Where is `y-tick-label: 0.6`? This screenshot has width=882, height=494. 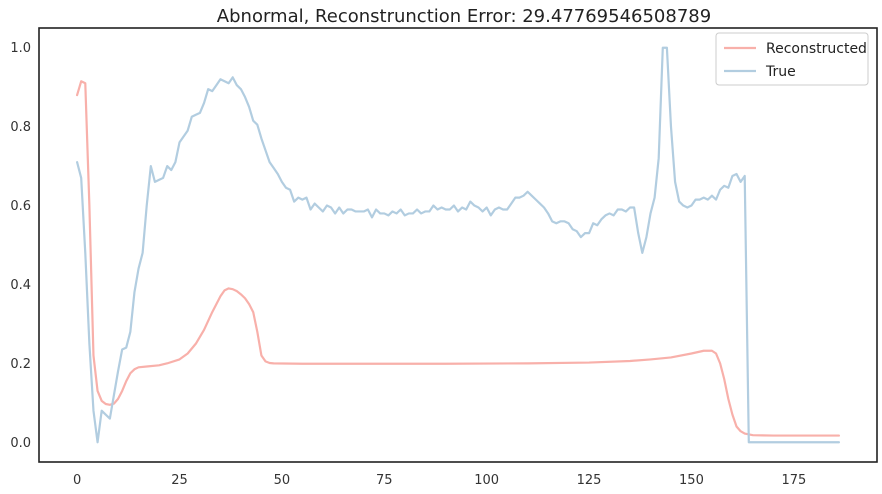 y-tick-label: 0.6 is located at coordinates (20, 206).